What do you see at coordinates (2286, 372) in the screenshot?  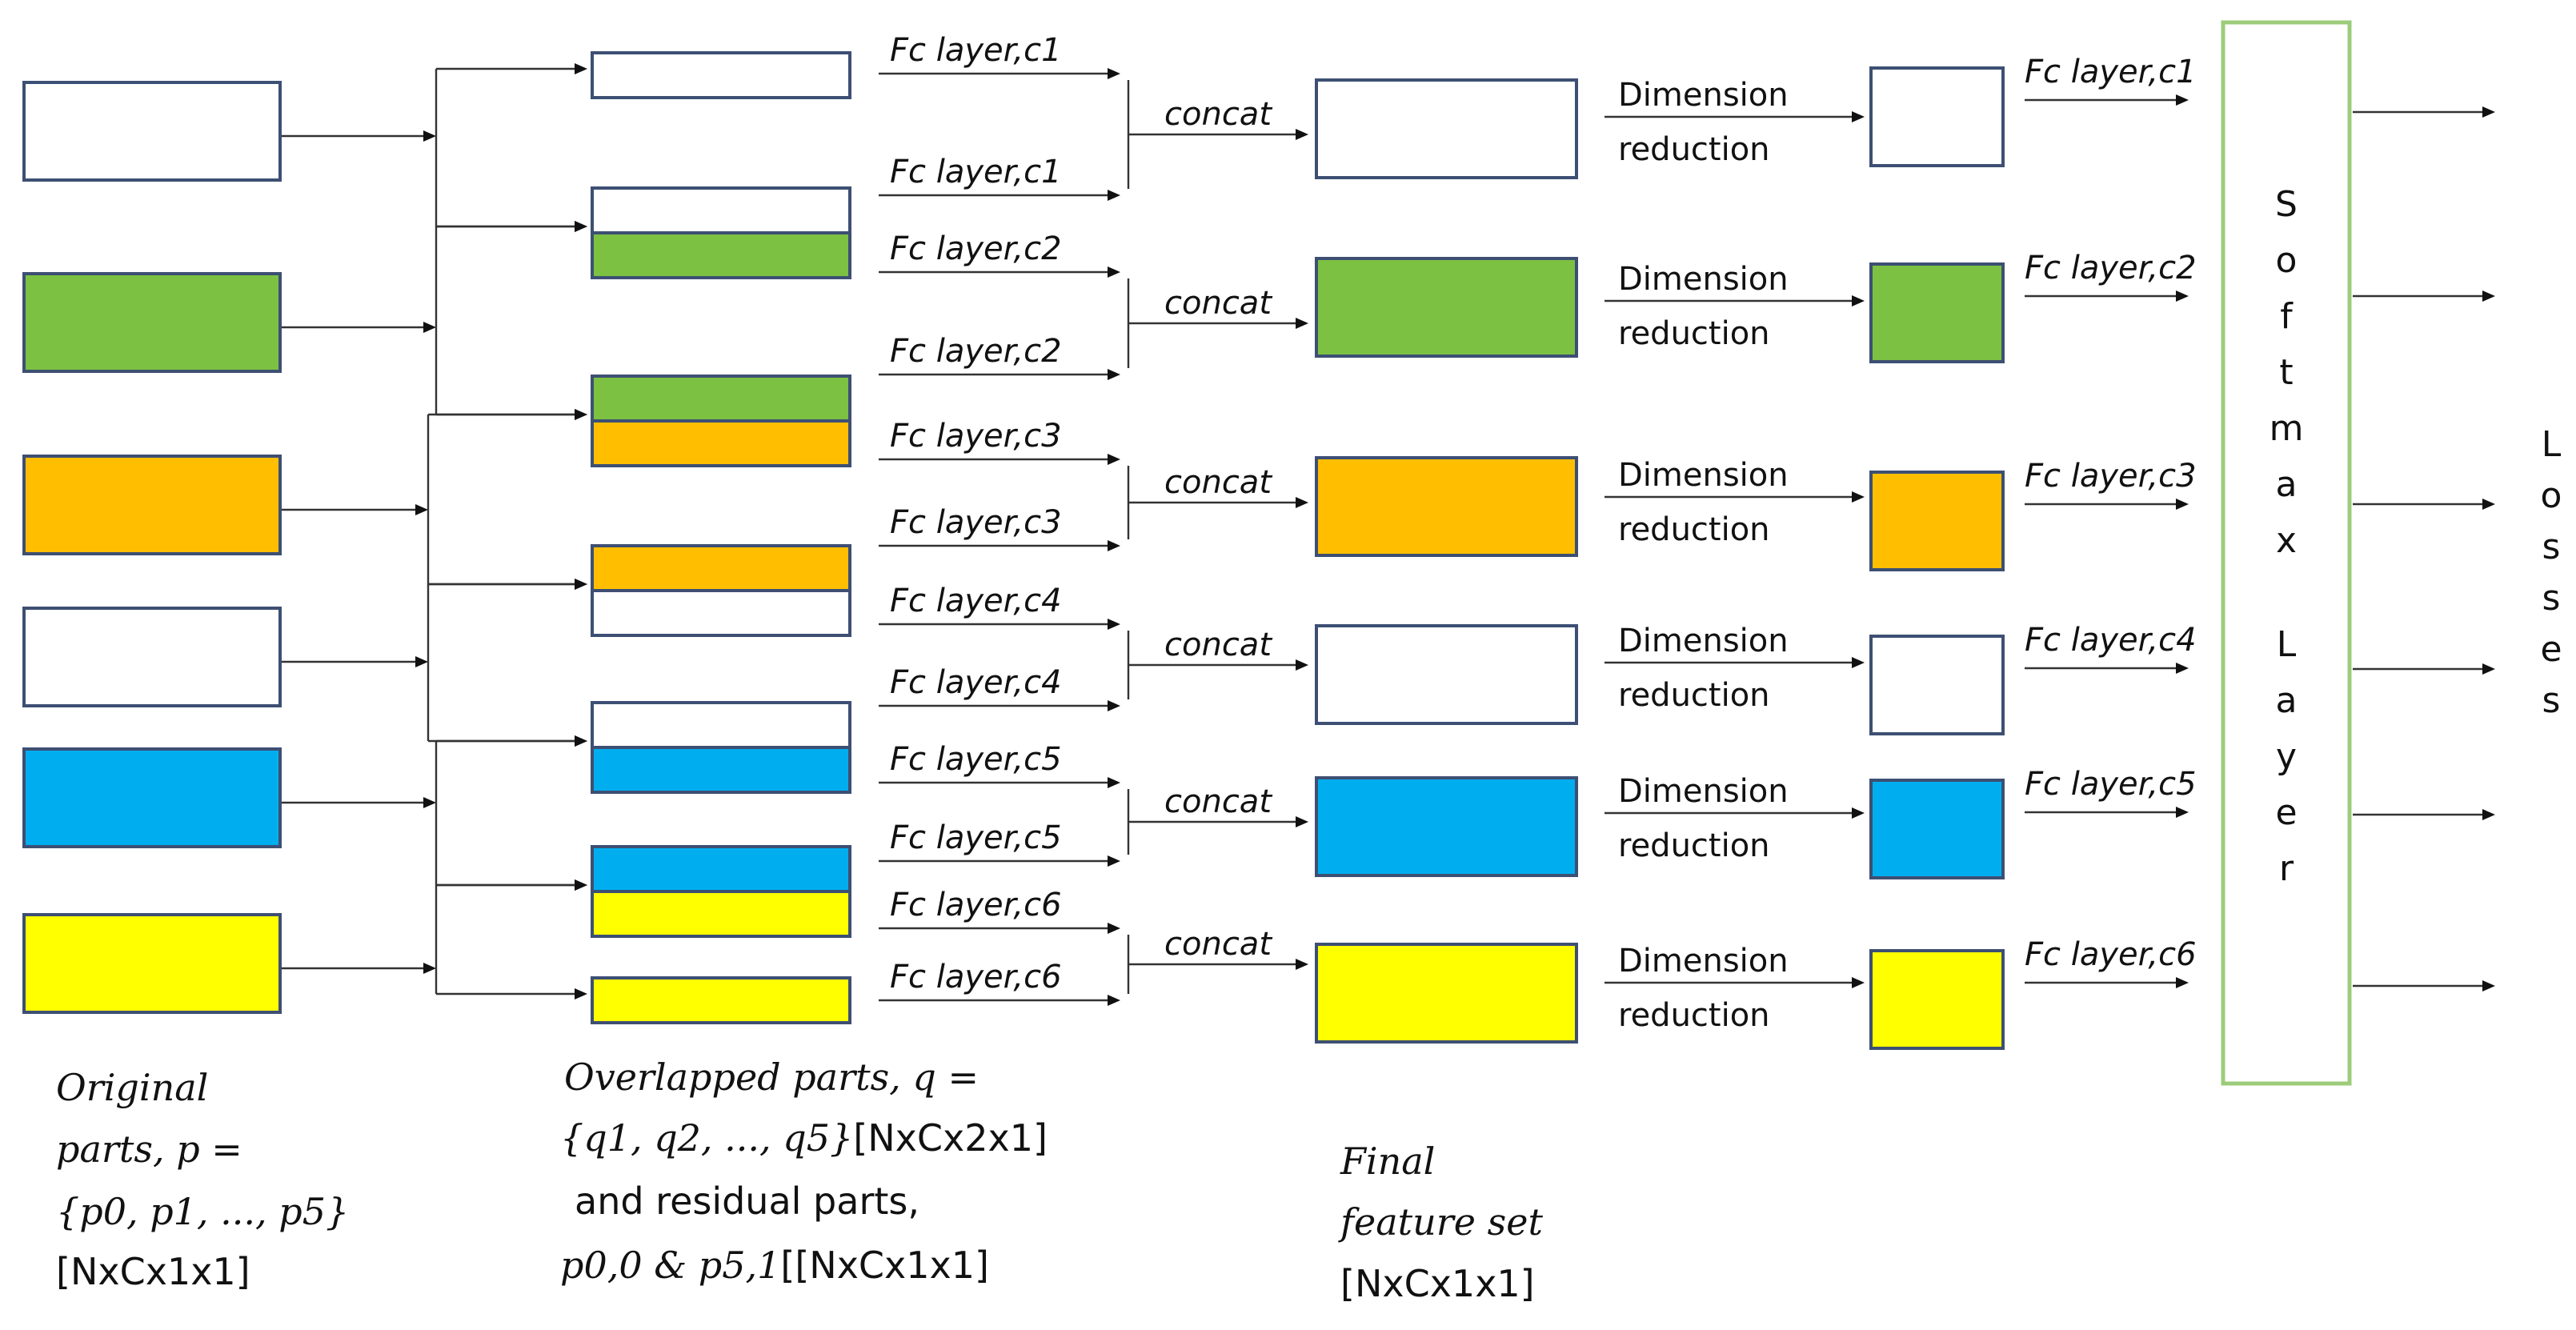 I see `softmax-letter: t` at bounding box center [2286, 372].